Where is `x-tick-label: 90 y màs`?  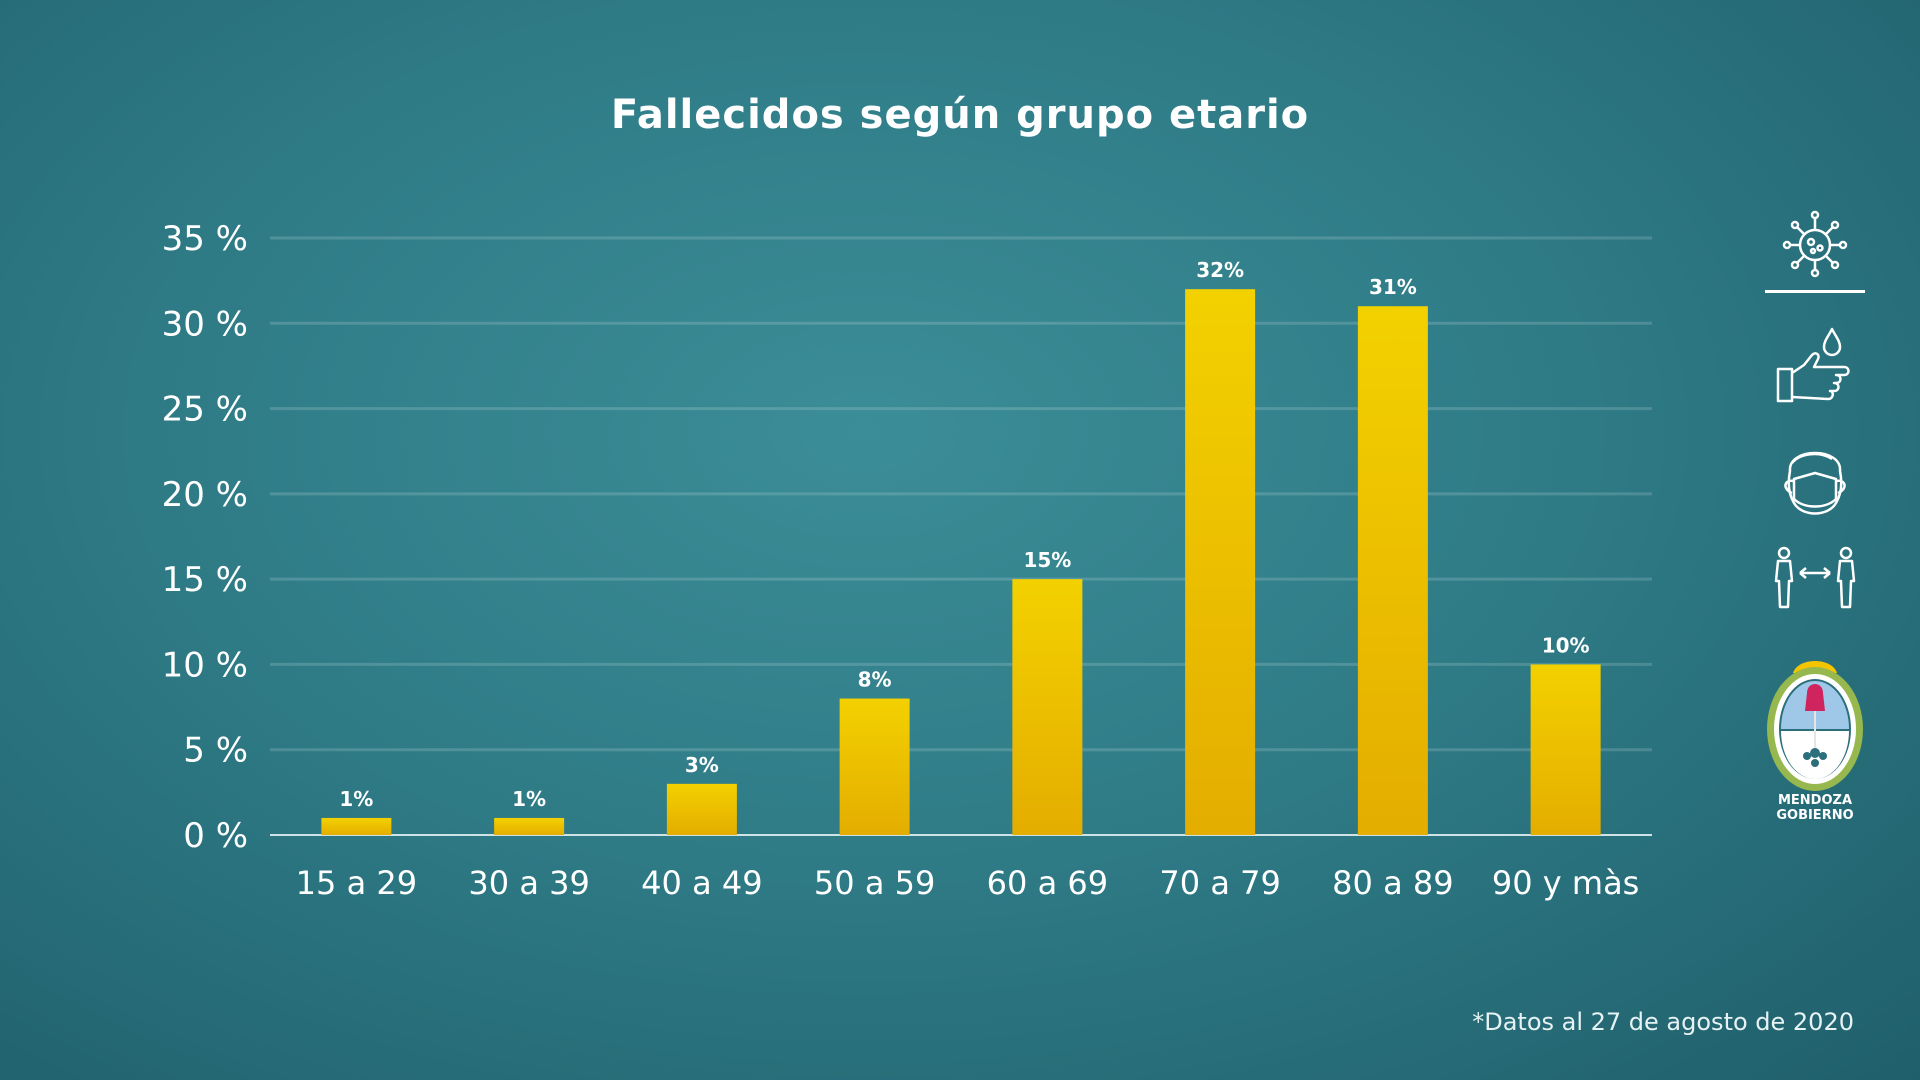
x-tick-label: 90 y màs is located at coordinates (1565, 883).